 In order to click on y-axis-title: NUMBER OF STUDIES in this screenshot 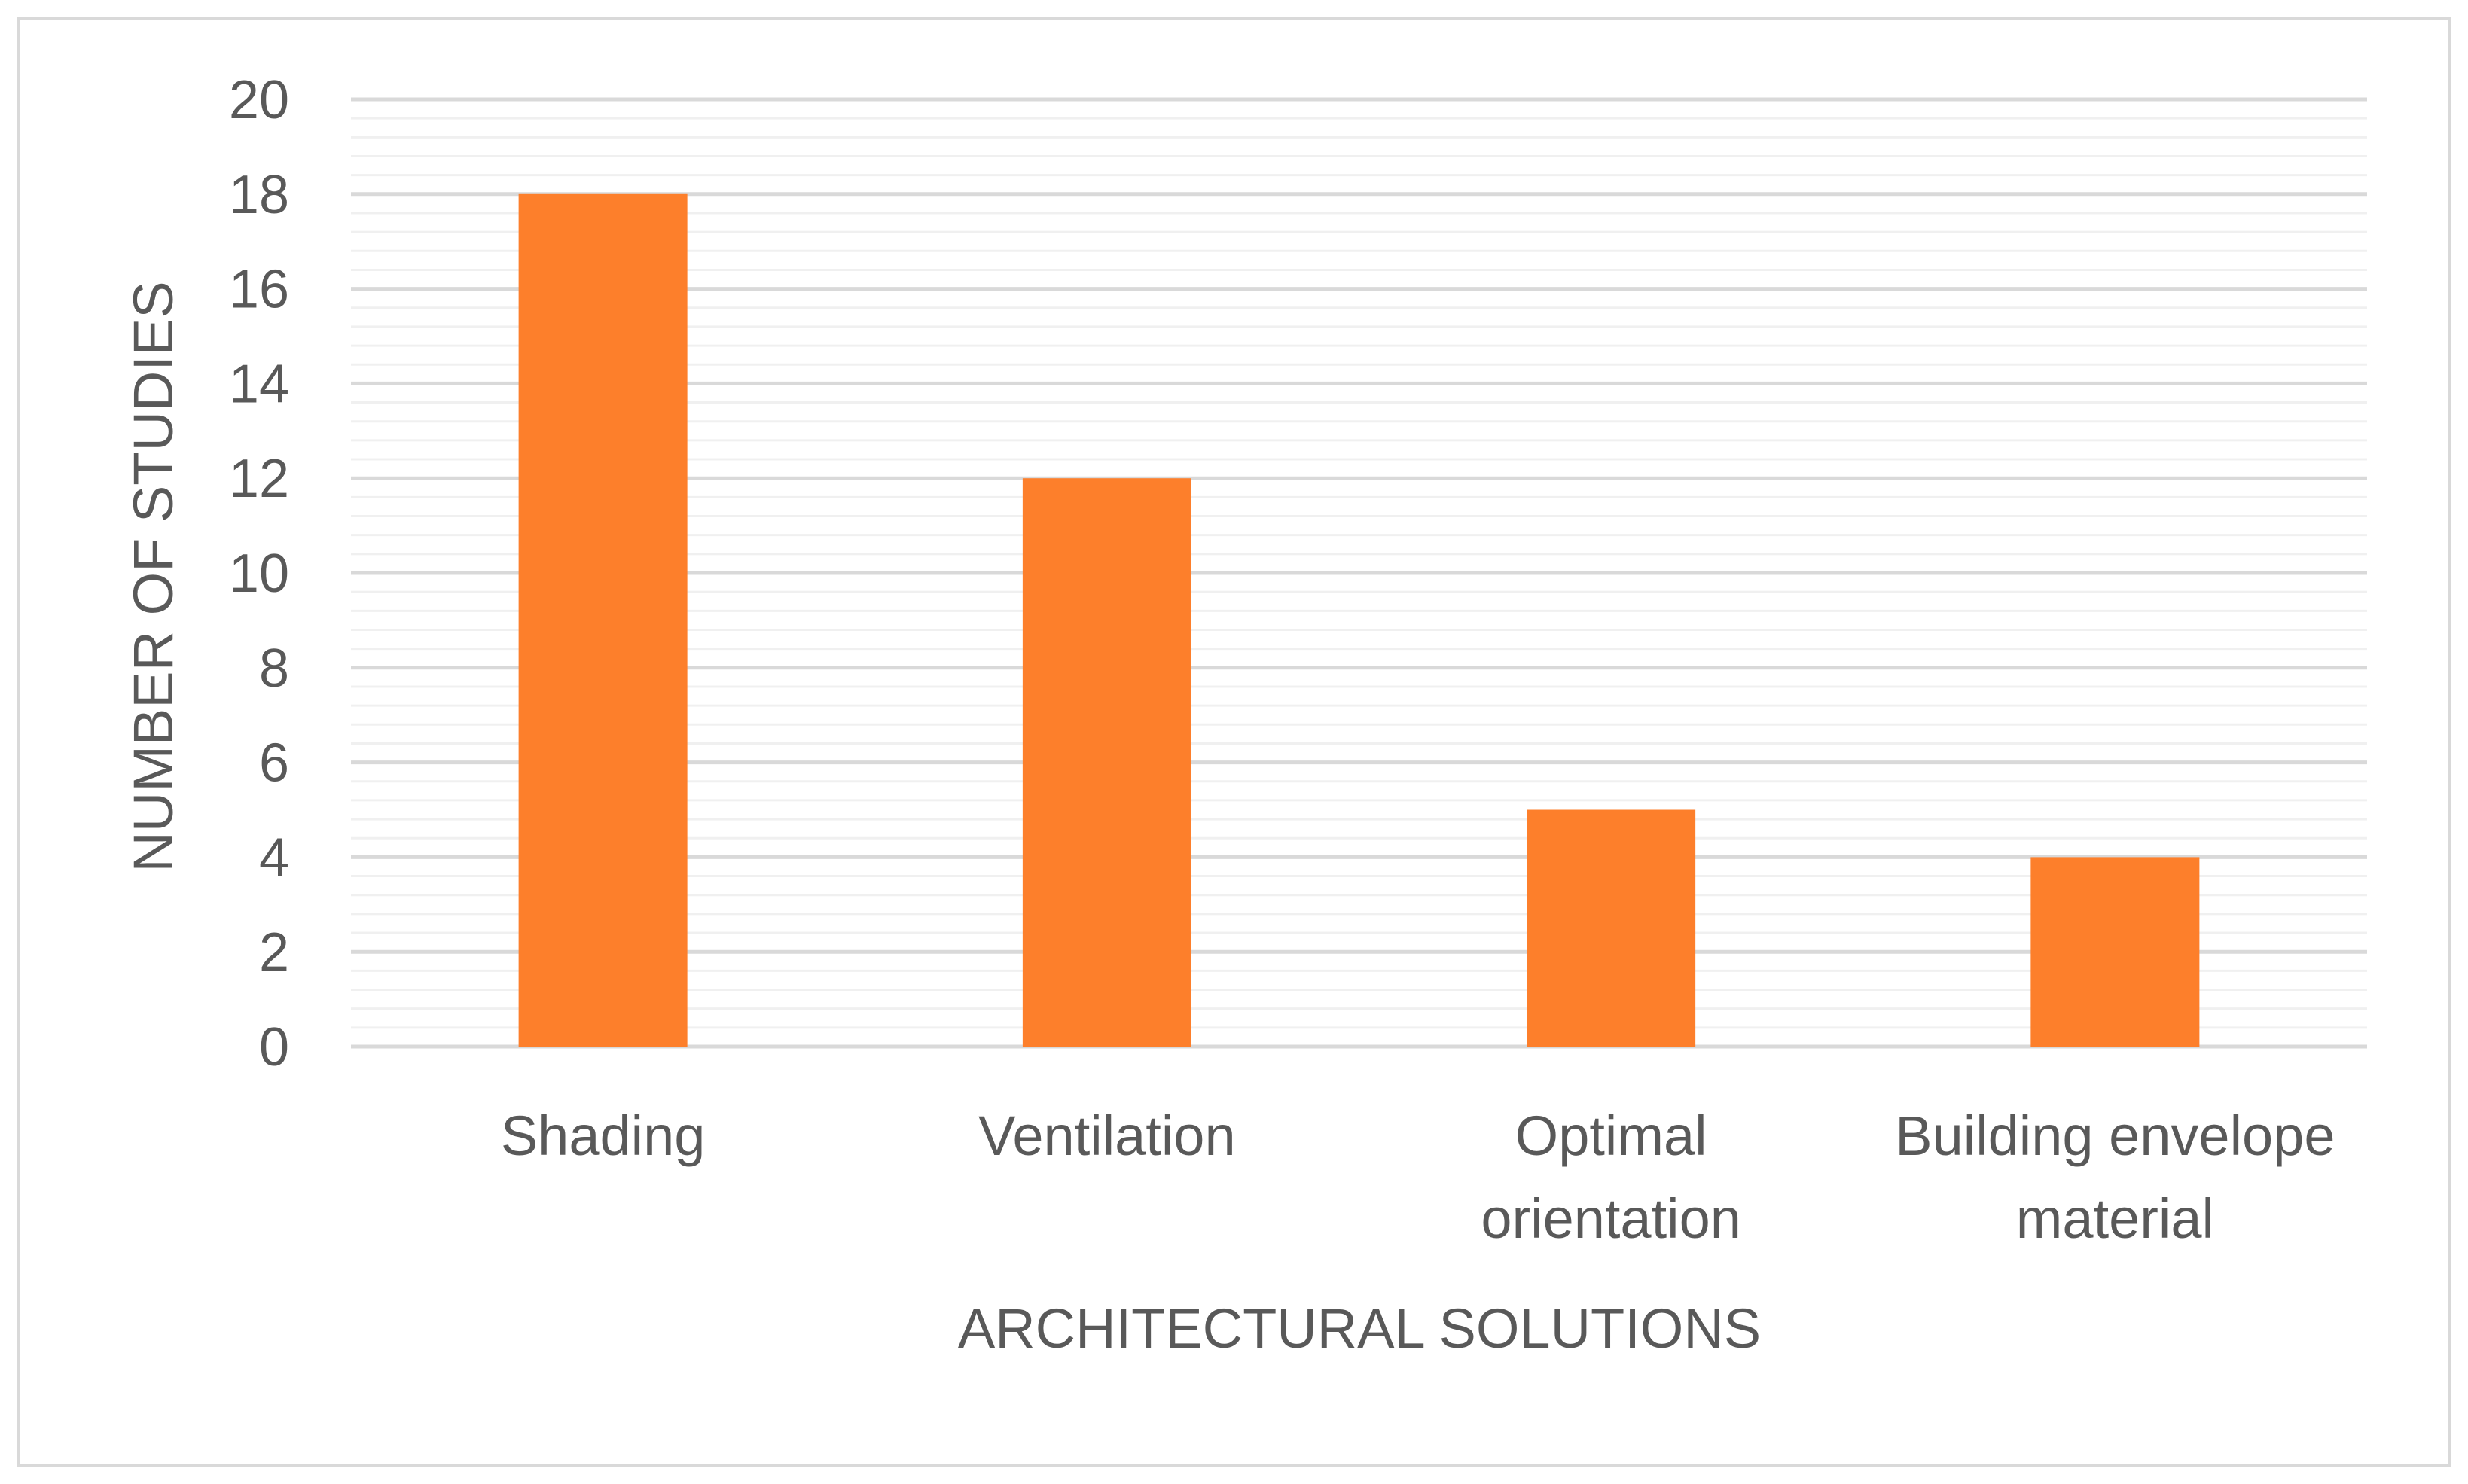, I will do `click(153, 576)`.